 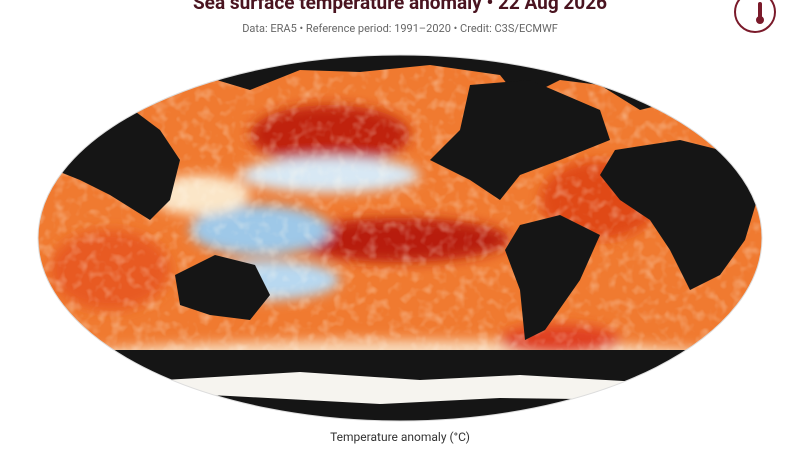 I want to click on logo, so click(x=755, y=16).